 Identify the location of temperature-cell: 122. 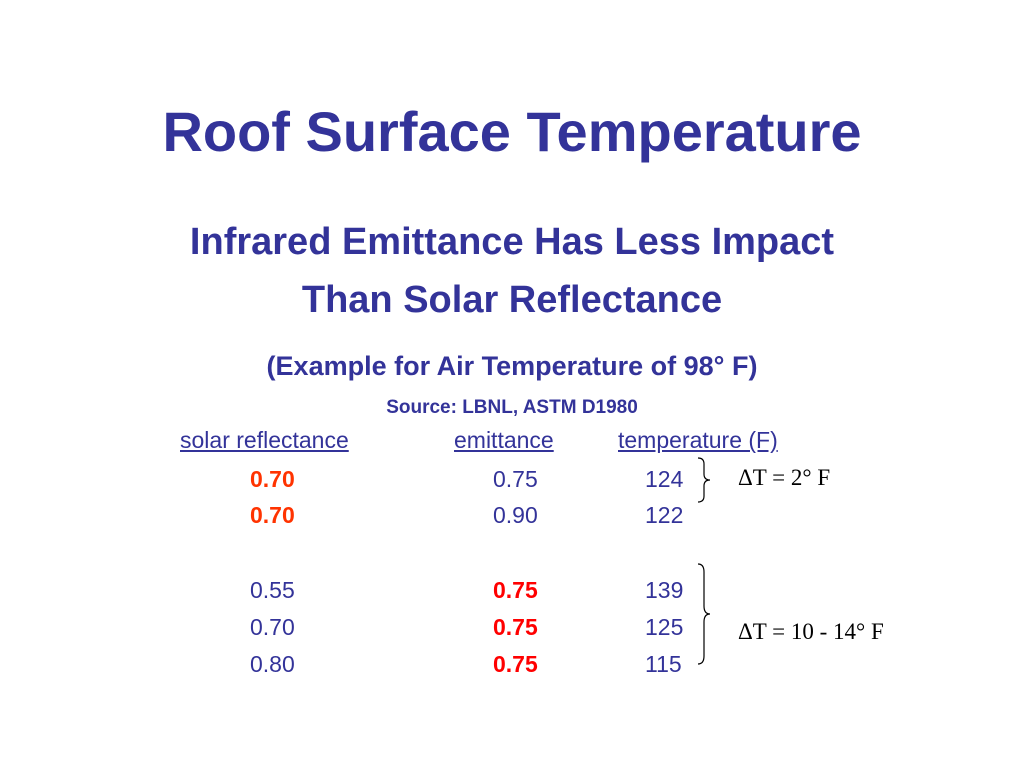
(664, 515).